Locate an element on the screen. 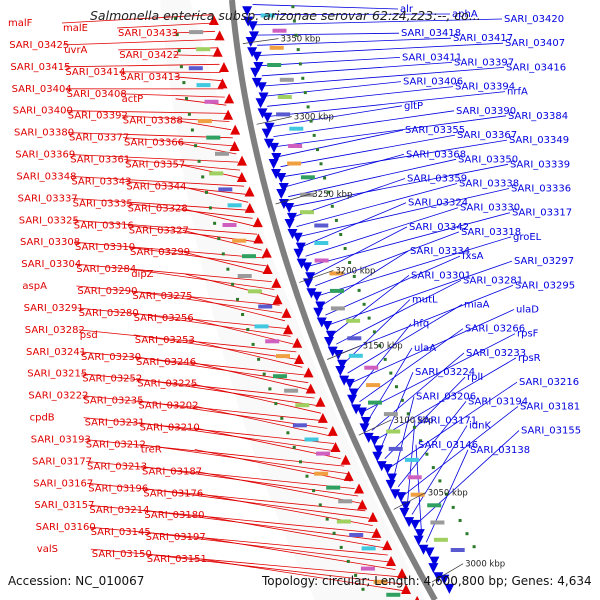 The height and width of the screenshot is (600, 600). gene-label-left: SARI_03335 is located at coordinates (103, 203).